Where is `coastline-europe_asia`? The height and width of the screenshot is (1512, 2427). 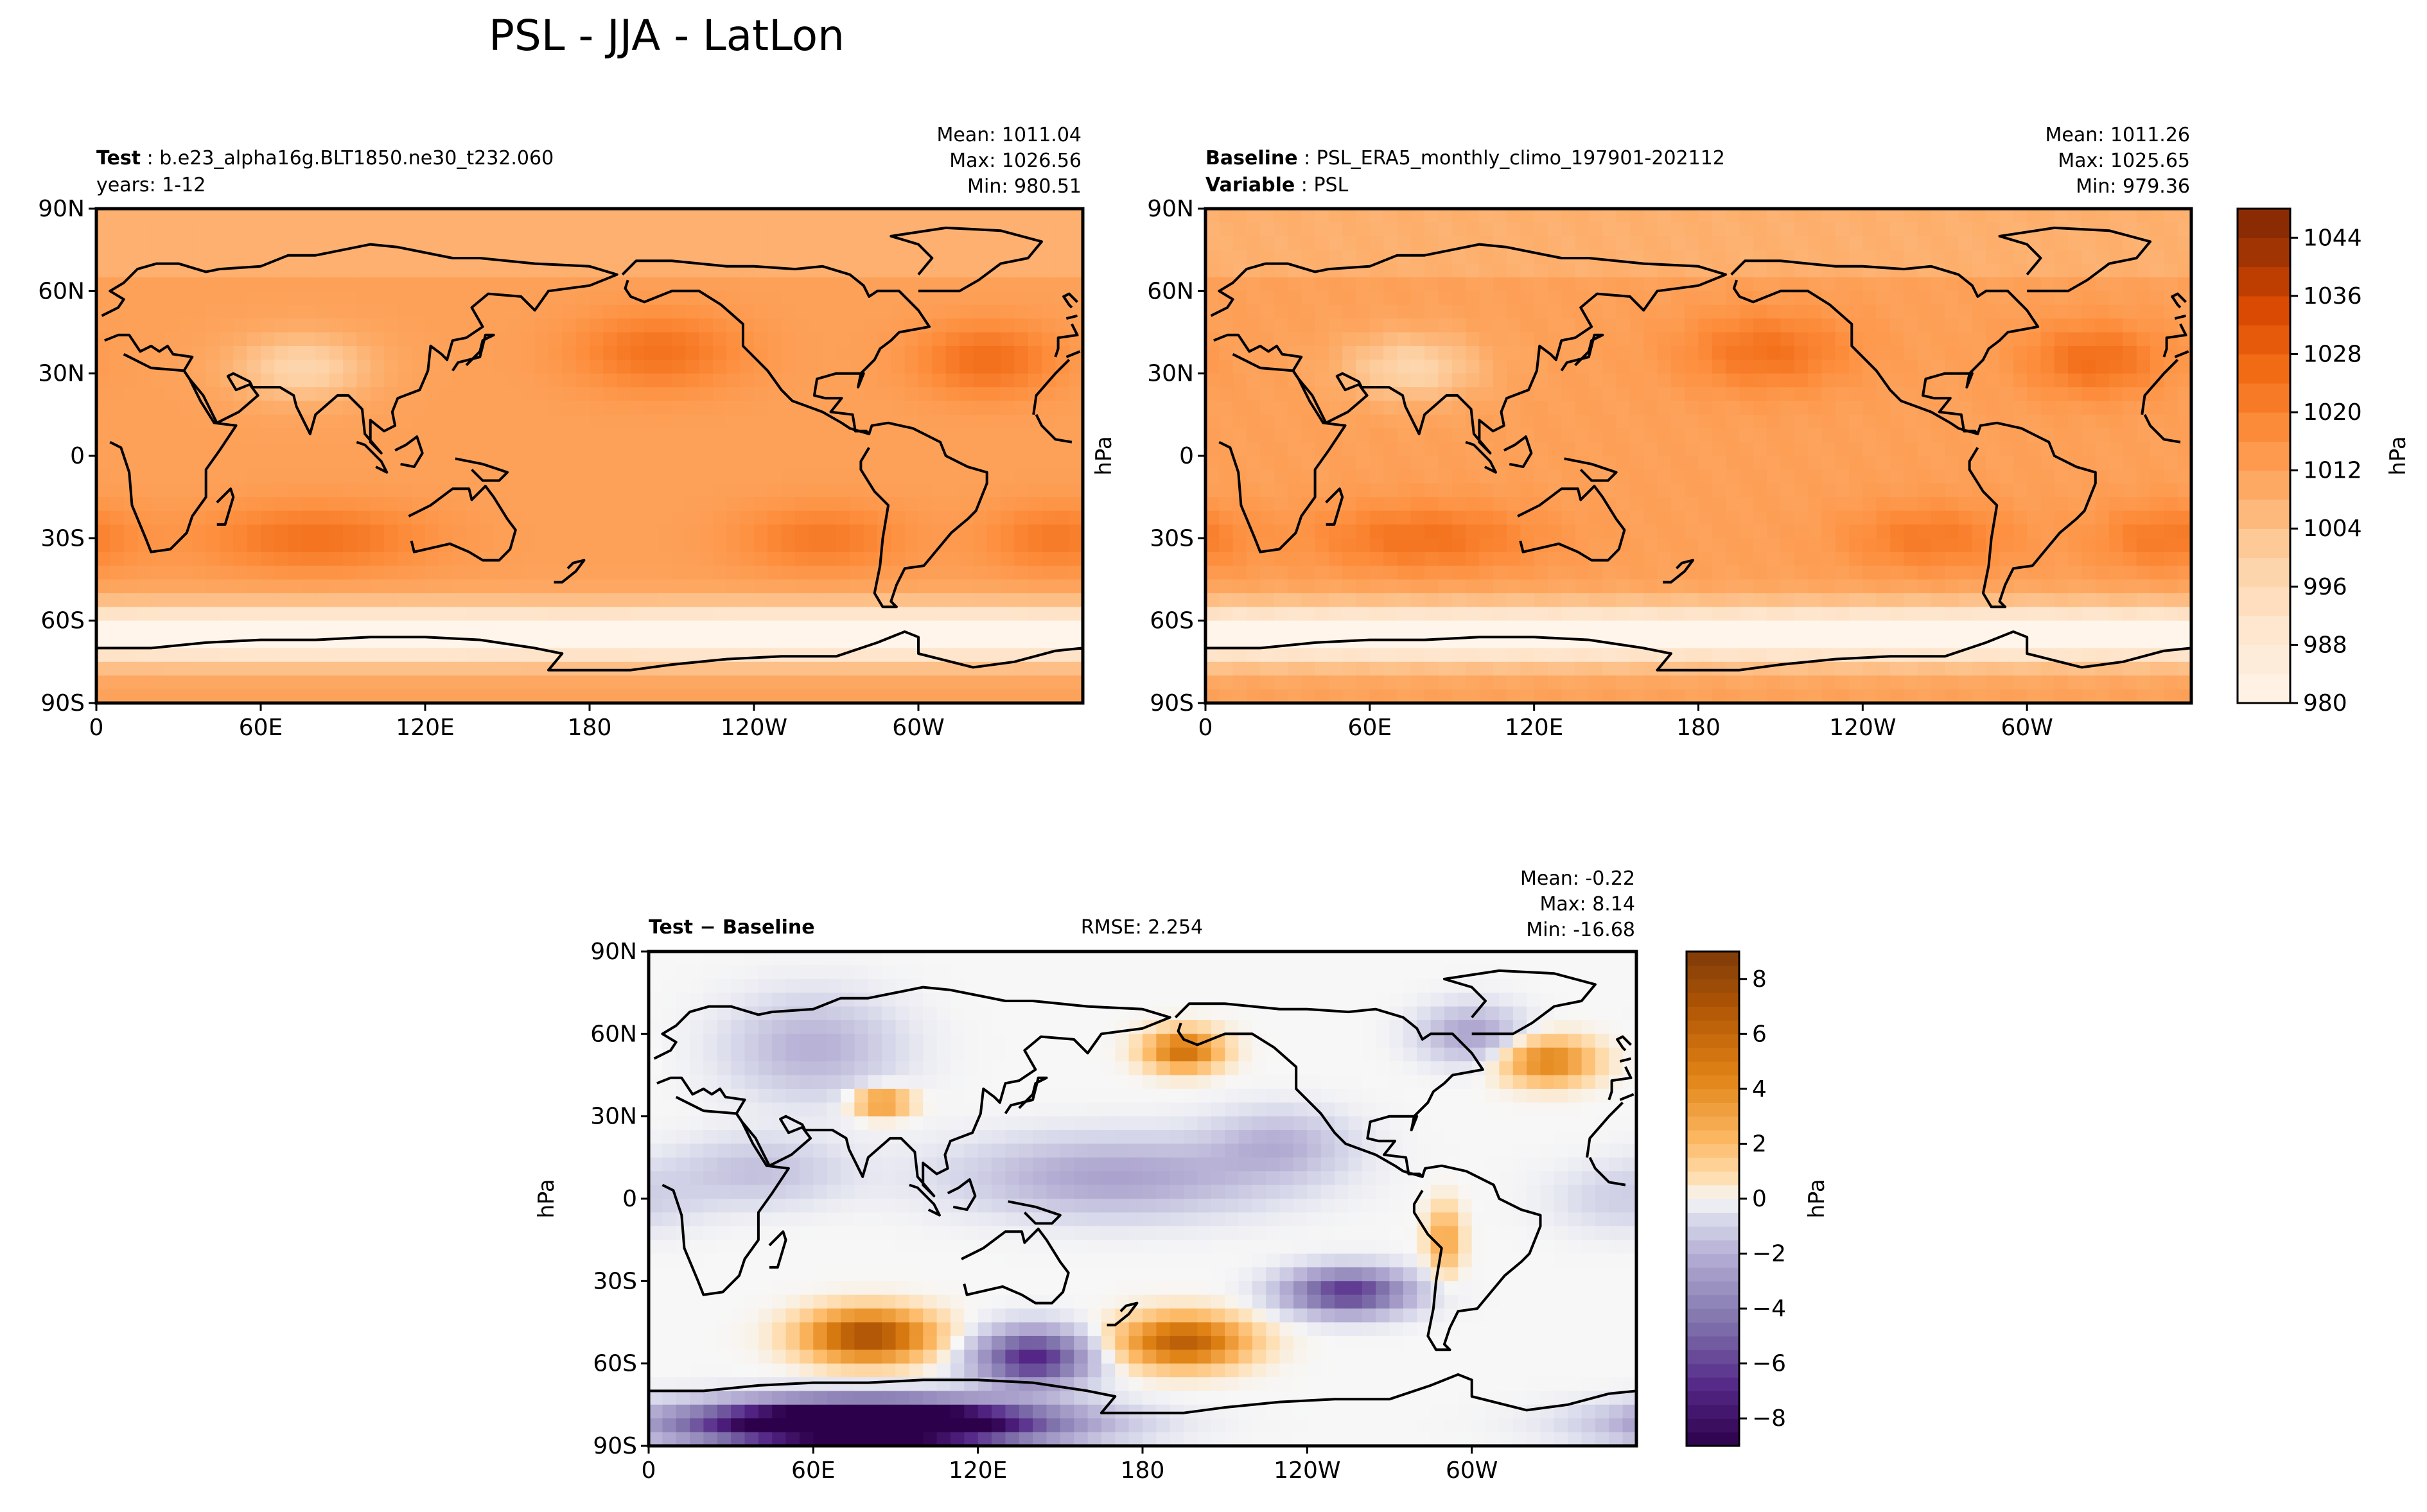
coastline-europe_asia is located at coordinates (1073, 354).